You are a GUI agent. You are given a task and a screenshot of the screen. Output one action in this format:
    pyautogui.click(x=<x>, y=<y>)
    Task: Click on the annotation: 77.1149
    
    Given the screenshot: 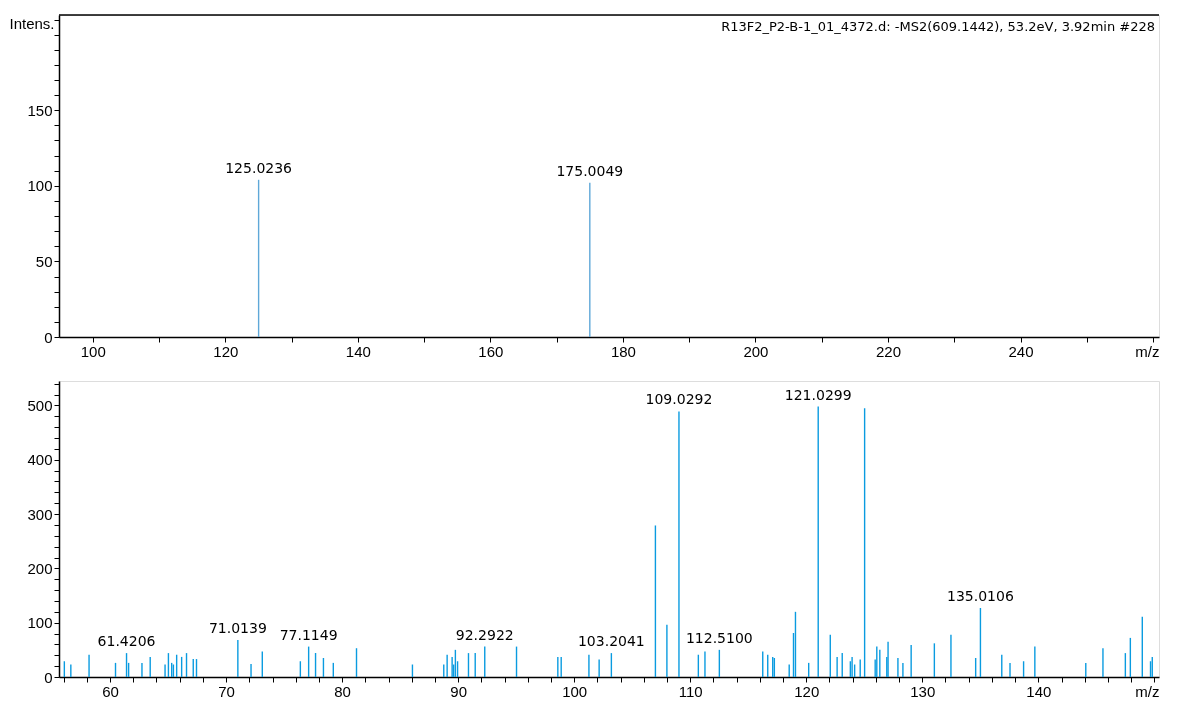 What is the action you would take?
    pyautogui.click(x=308, y=634)
    